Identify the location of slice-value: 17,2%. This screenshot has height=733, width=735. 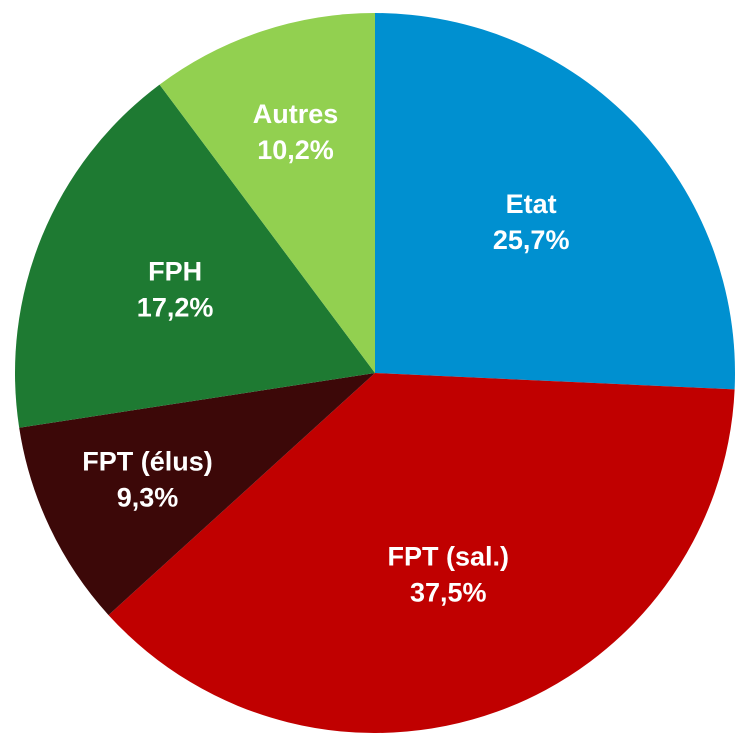
(175, 307).